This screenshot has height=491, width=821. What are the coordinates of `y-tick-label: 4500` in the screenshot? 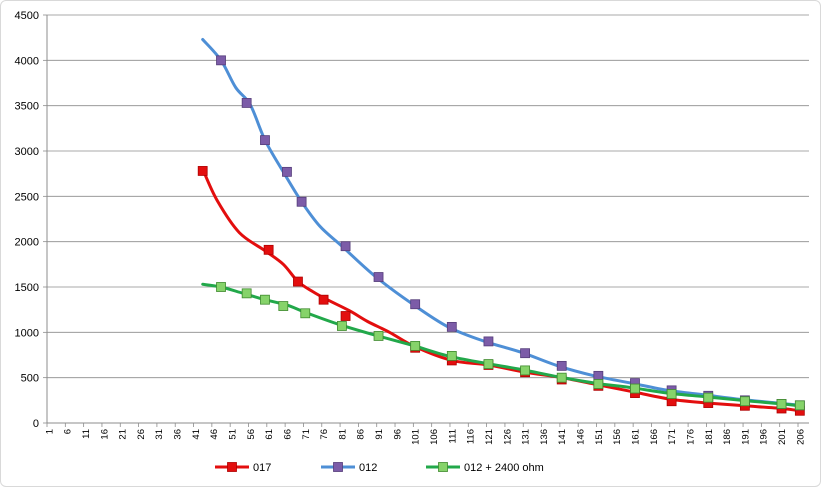 It's located at (27, 16).